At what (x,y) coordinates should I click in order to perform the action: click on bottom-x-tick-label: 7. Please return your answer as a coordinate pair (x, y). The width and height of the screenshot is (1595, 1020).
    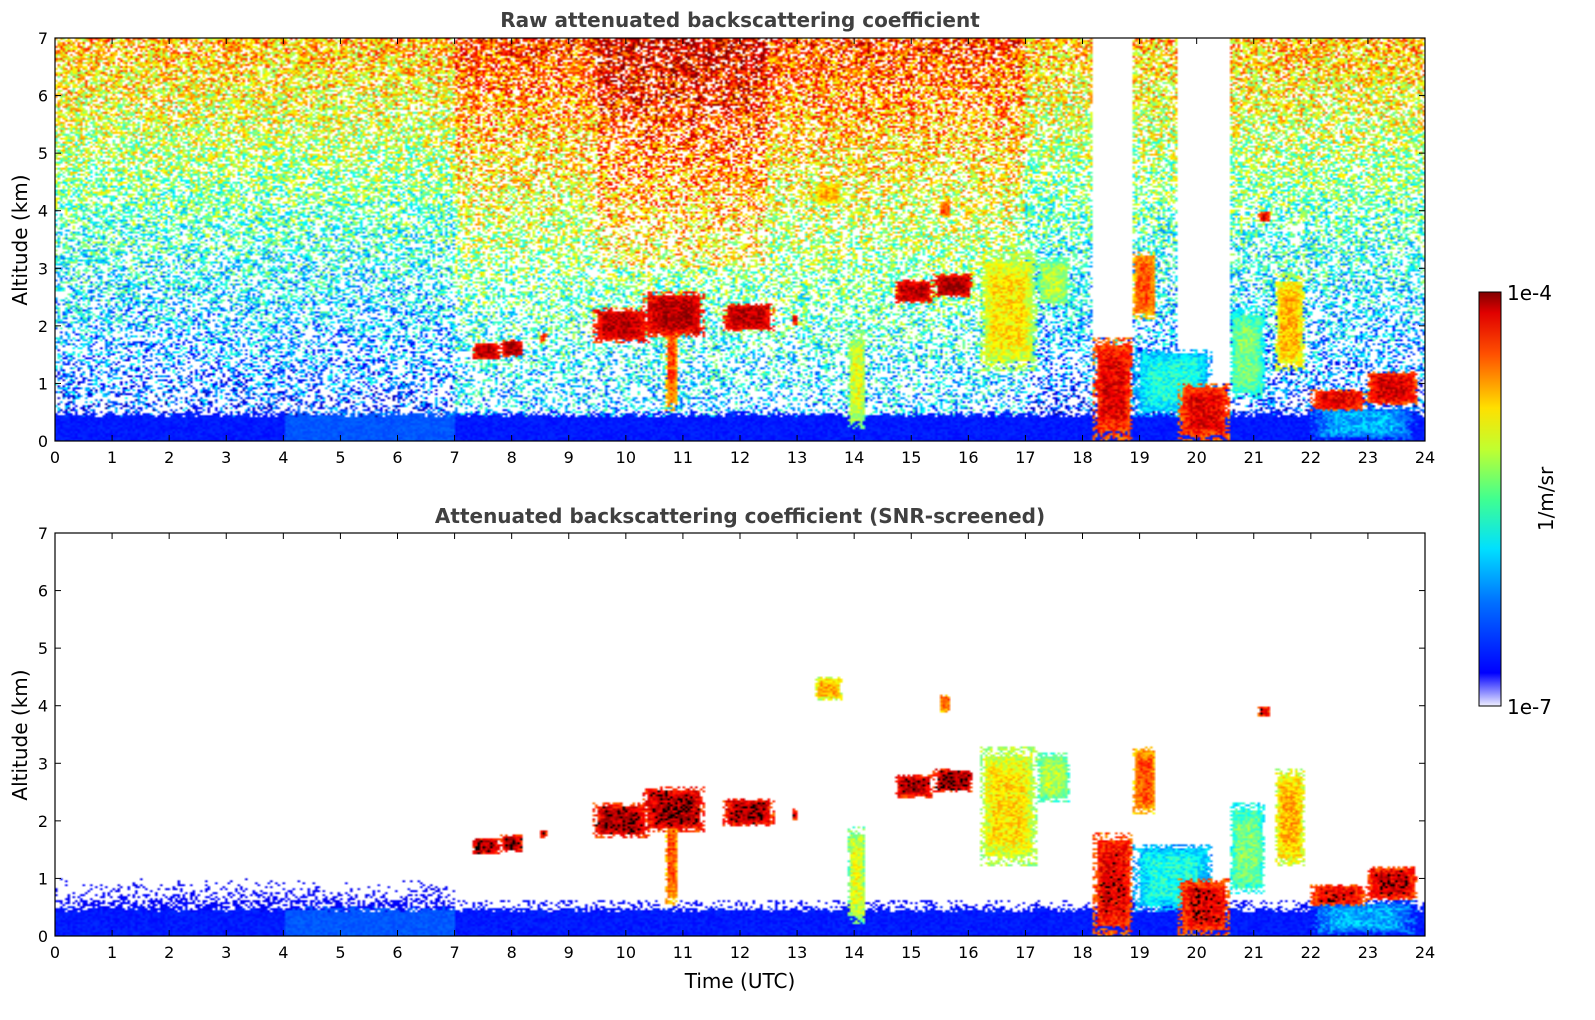
    Looking at the image, I should click on (454, 952).